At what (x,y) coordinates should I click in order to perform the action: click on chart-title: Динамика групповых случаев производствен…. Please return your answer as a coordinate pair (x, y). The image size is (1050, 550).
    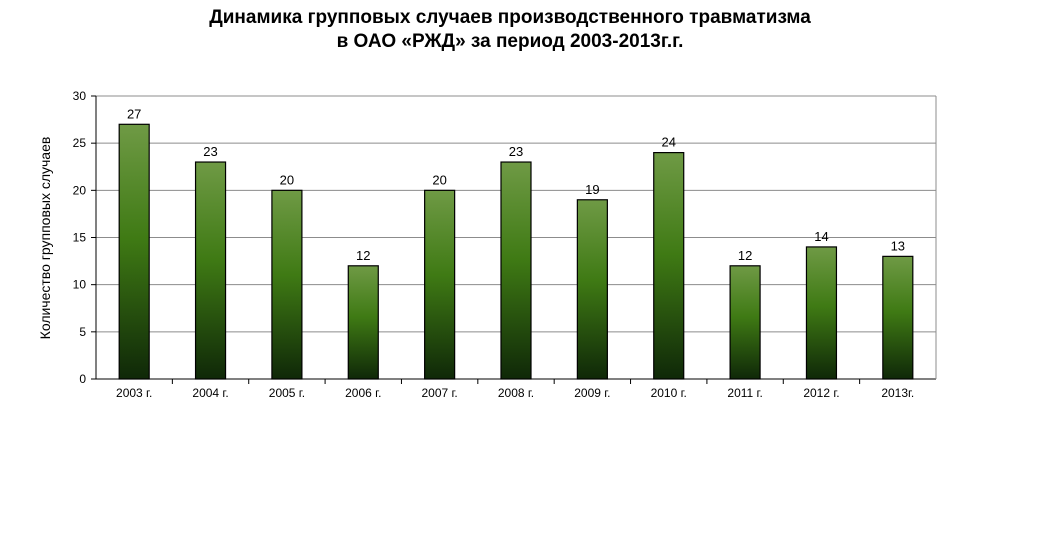
    Looking at the image, I should click on (510, 30).